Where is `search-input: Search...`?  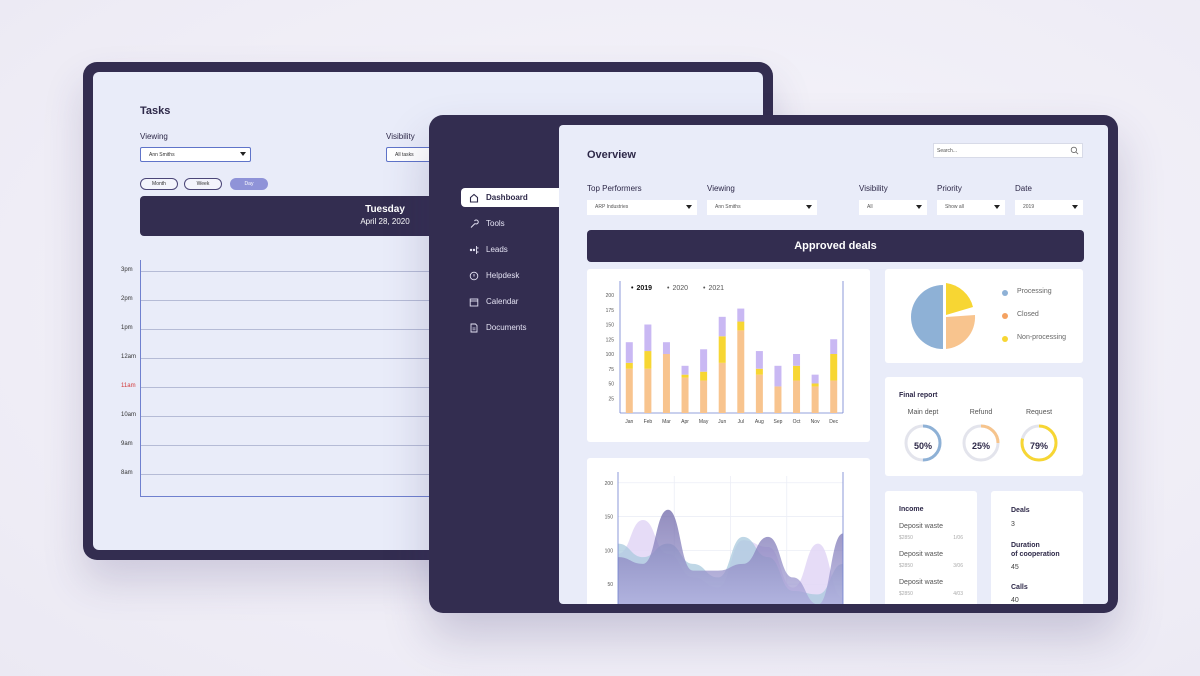 search-input: Search... is located at coordinates (1008, 150).